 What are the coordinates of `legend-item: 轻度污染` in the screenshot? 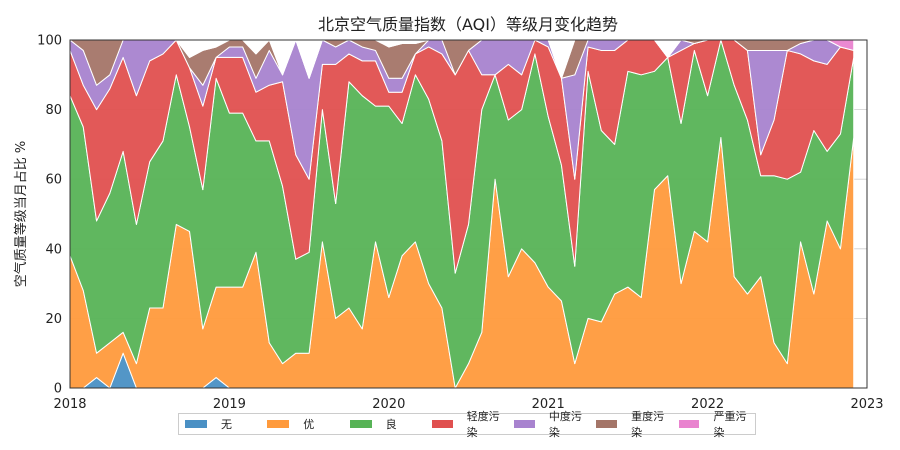 It's located at (467, 424).